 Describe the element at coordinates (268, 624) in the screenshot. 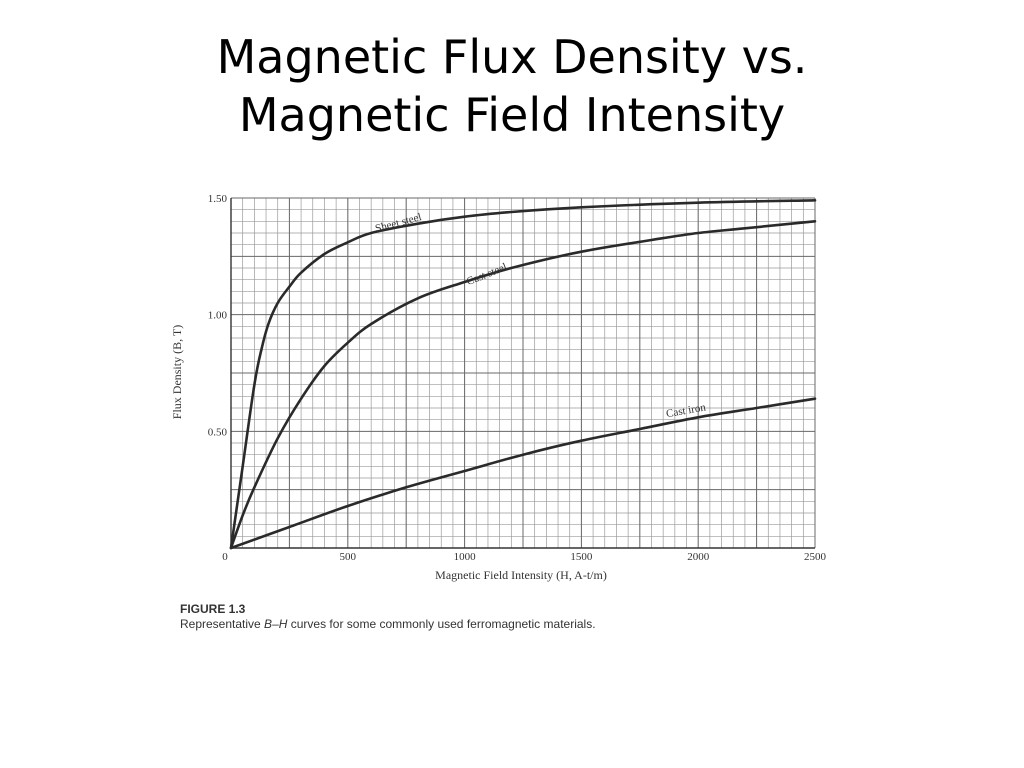

I see `caption-symbol-b: B` at that location.